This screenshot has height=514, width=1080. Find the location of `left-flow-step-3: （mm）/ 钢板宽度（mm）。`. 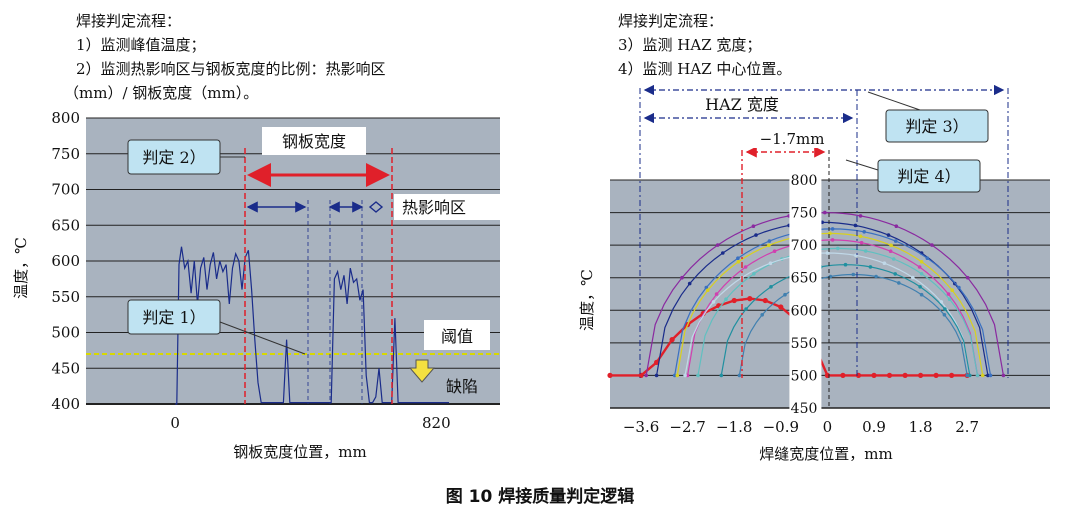

left-flow-step-3: （mm）/ 钢板宽度（mm）。 is located at coordinates (161, 93).